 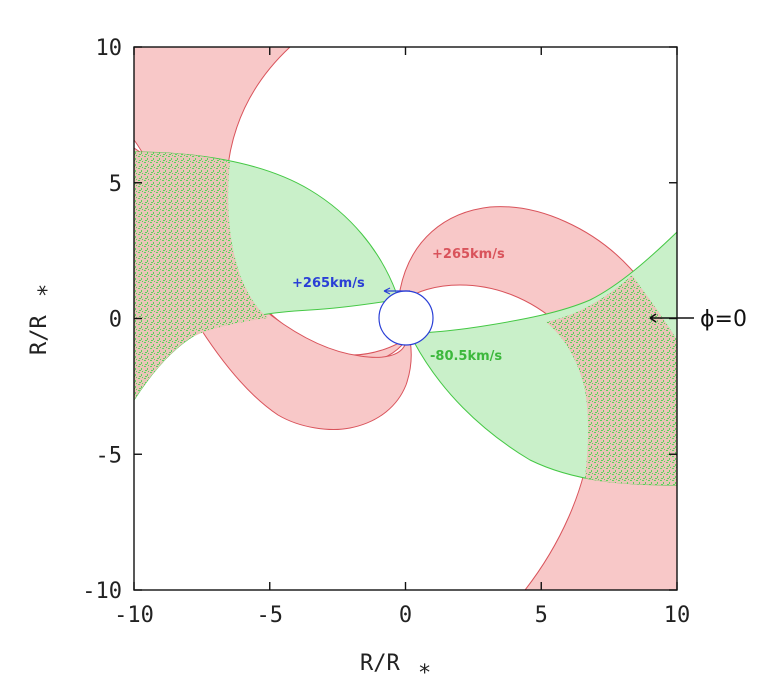 What do you see at coordinates (611, 380) in the screenshot?
I see `overlap-region-right` at bounding box center [611, 380].